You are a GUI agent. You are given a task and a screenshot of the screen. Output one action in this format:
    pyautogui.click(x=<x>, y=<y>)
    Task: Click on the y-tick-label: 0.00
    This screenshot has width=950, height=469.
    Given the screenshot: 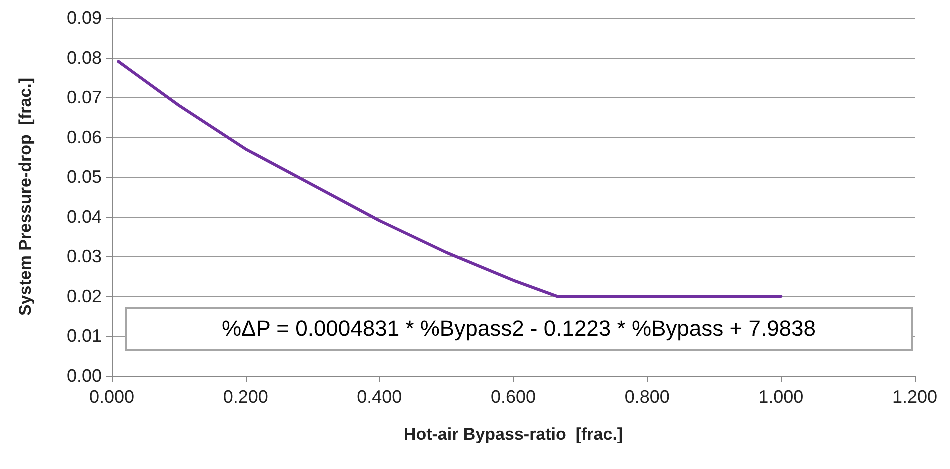 What is the action you would take?
    pyautogui.click(x=84, y=376)
    